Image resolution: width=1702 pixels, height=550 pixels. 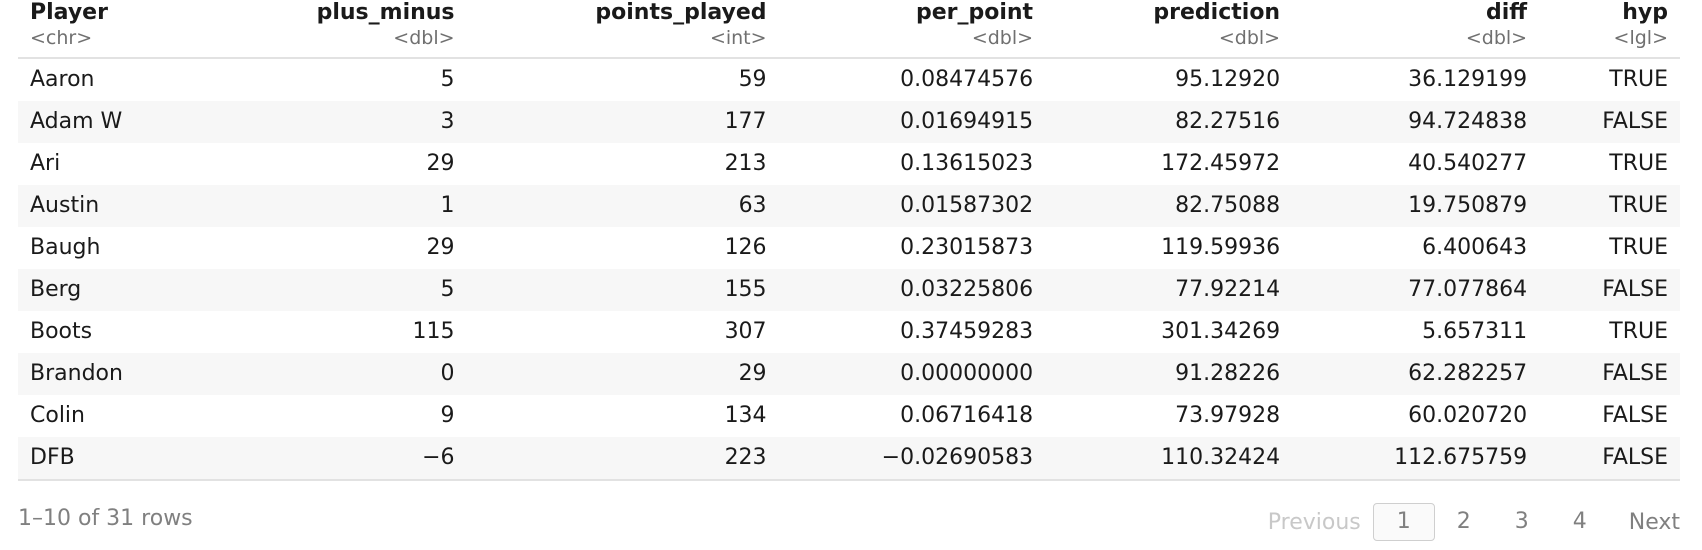 I want to click on cell-points-played: 155, so click(x=622, y=290).